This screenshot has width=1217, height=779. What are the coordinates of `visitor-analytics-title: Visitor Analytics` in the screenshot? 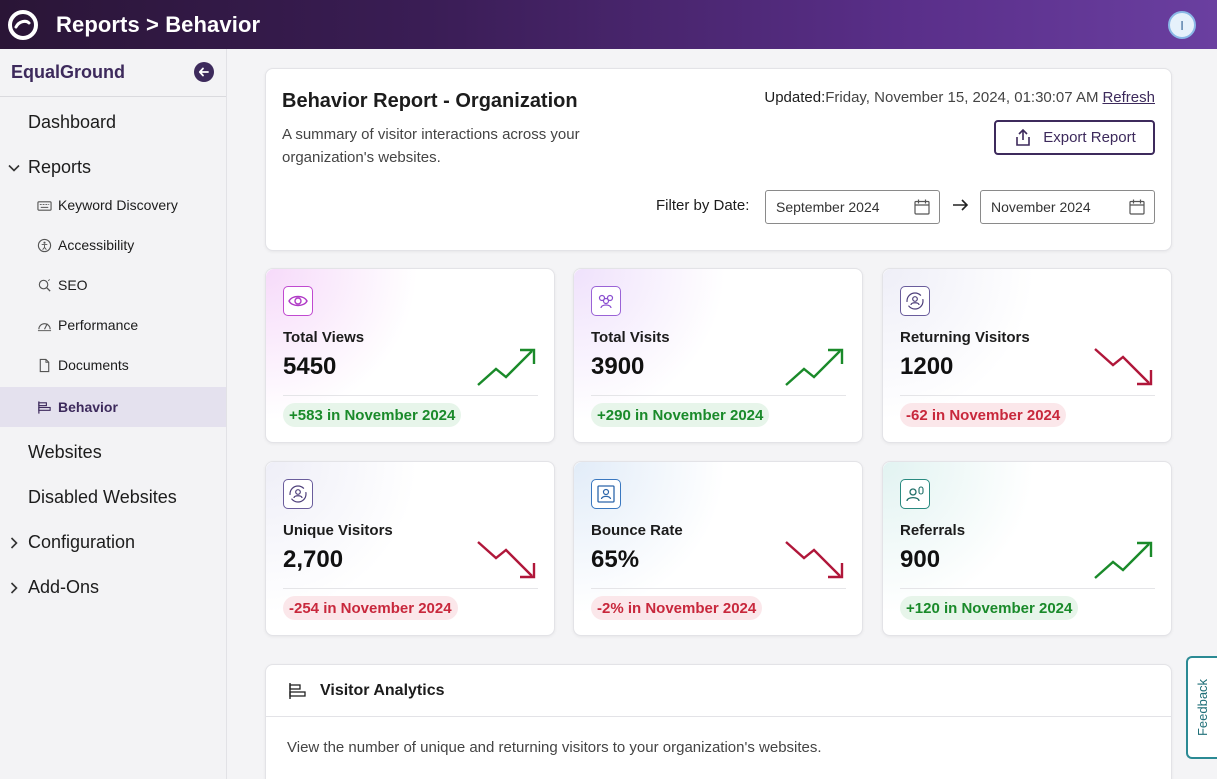 It's located at (382, 690).